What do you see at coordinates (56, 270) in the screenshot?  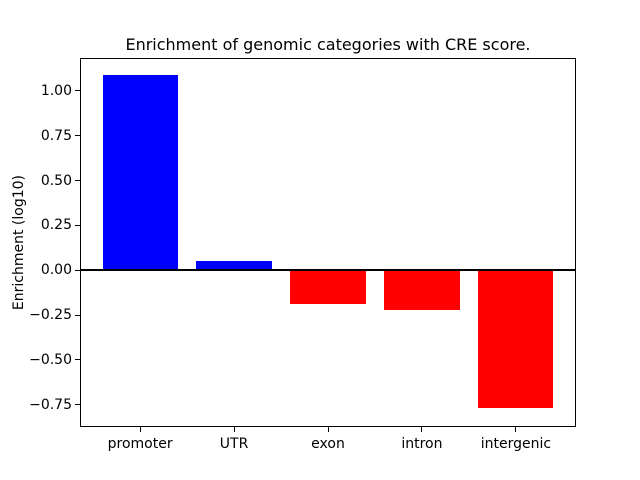 I see `y-tick-label: 0.00` at bounding box center [56, 270].